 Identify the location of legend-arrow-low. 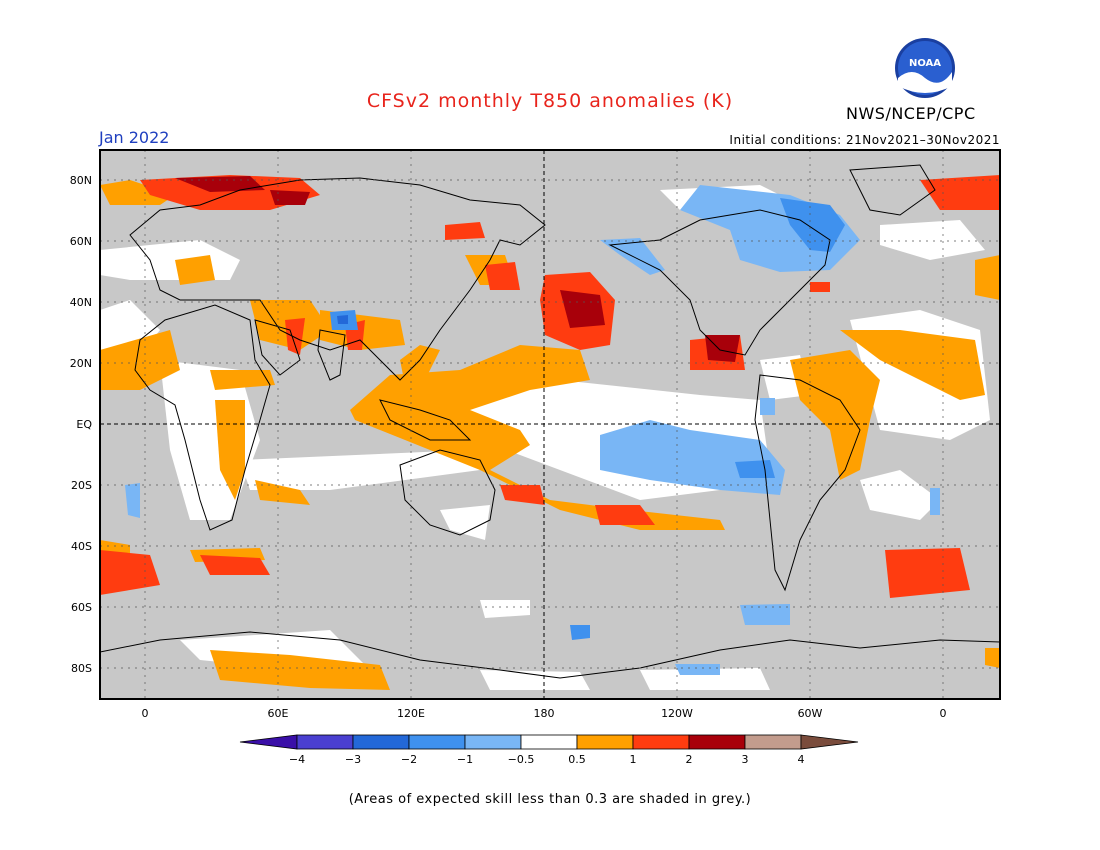
(268, 742).